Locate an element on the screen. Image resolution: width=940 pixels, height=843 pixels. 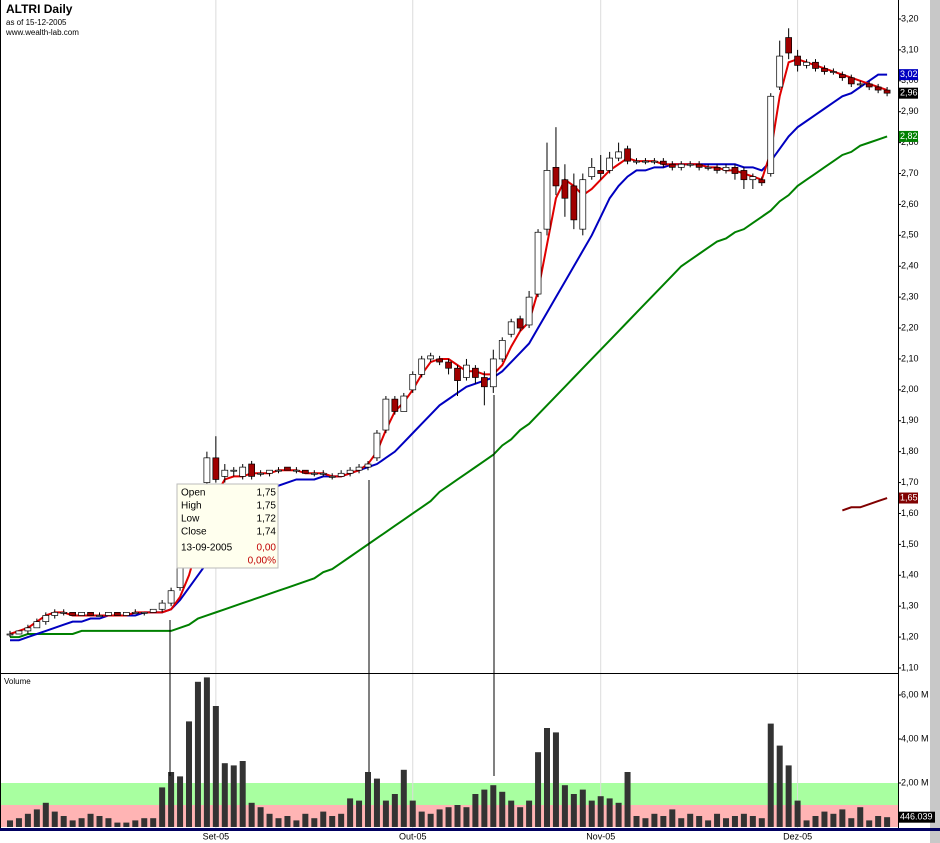
y-tick-label: 3,10 is located at coordinates (910, 49).